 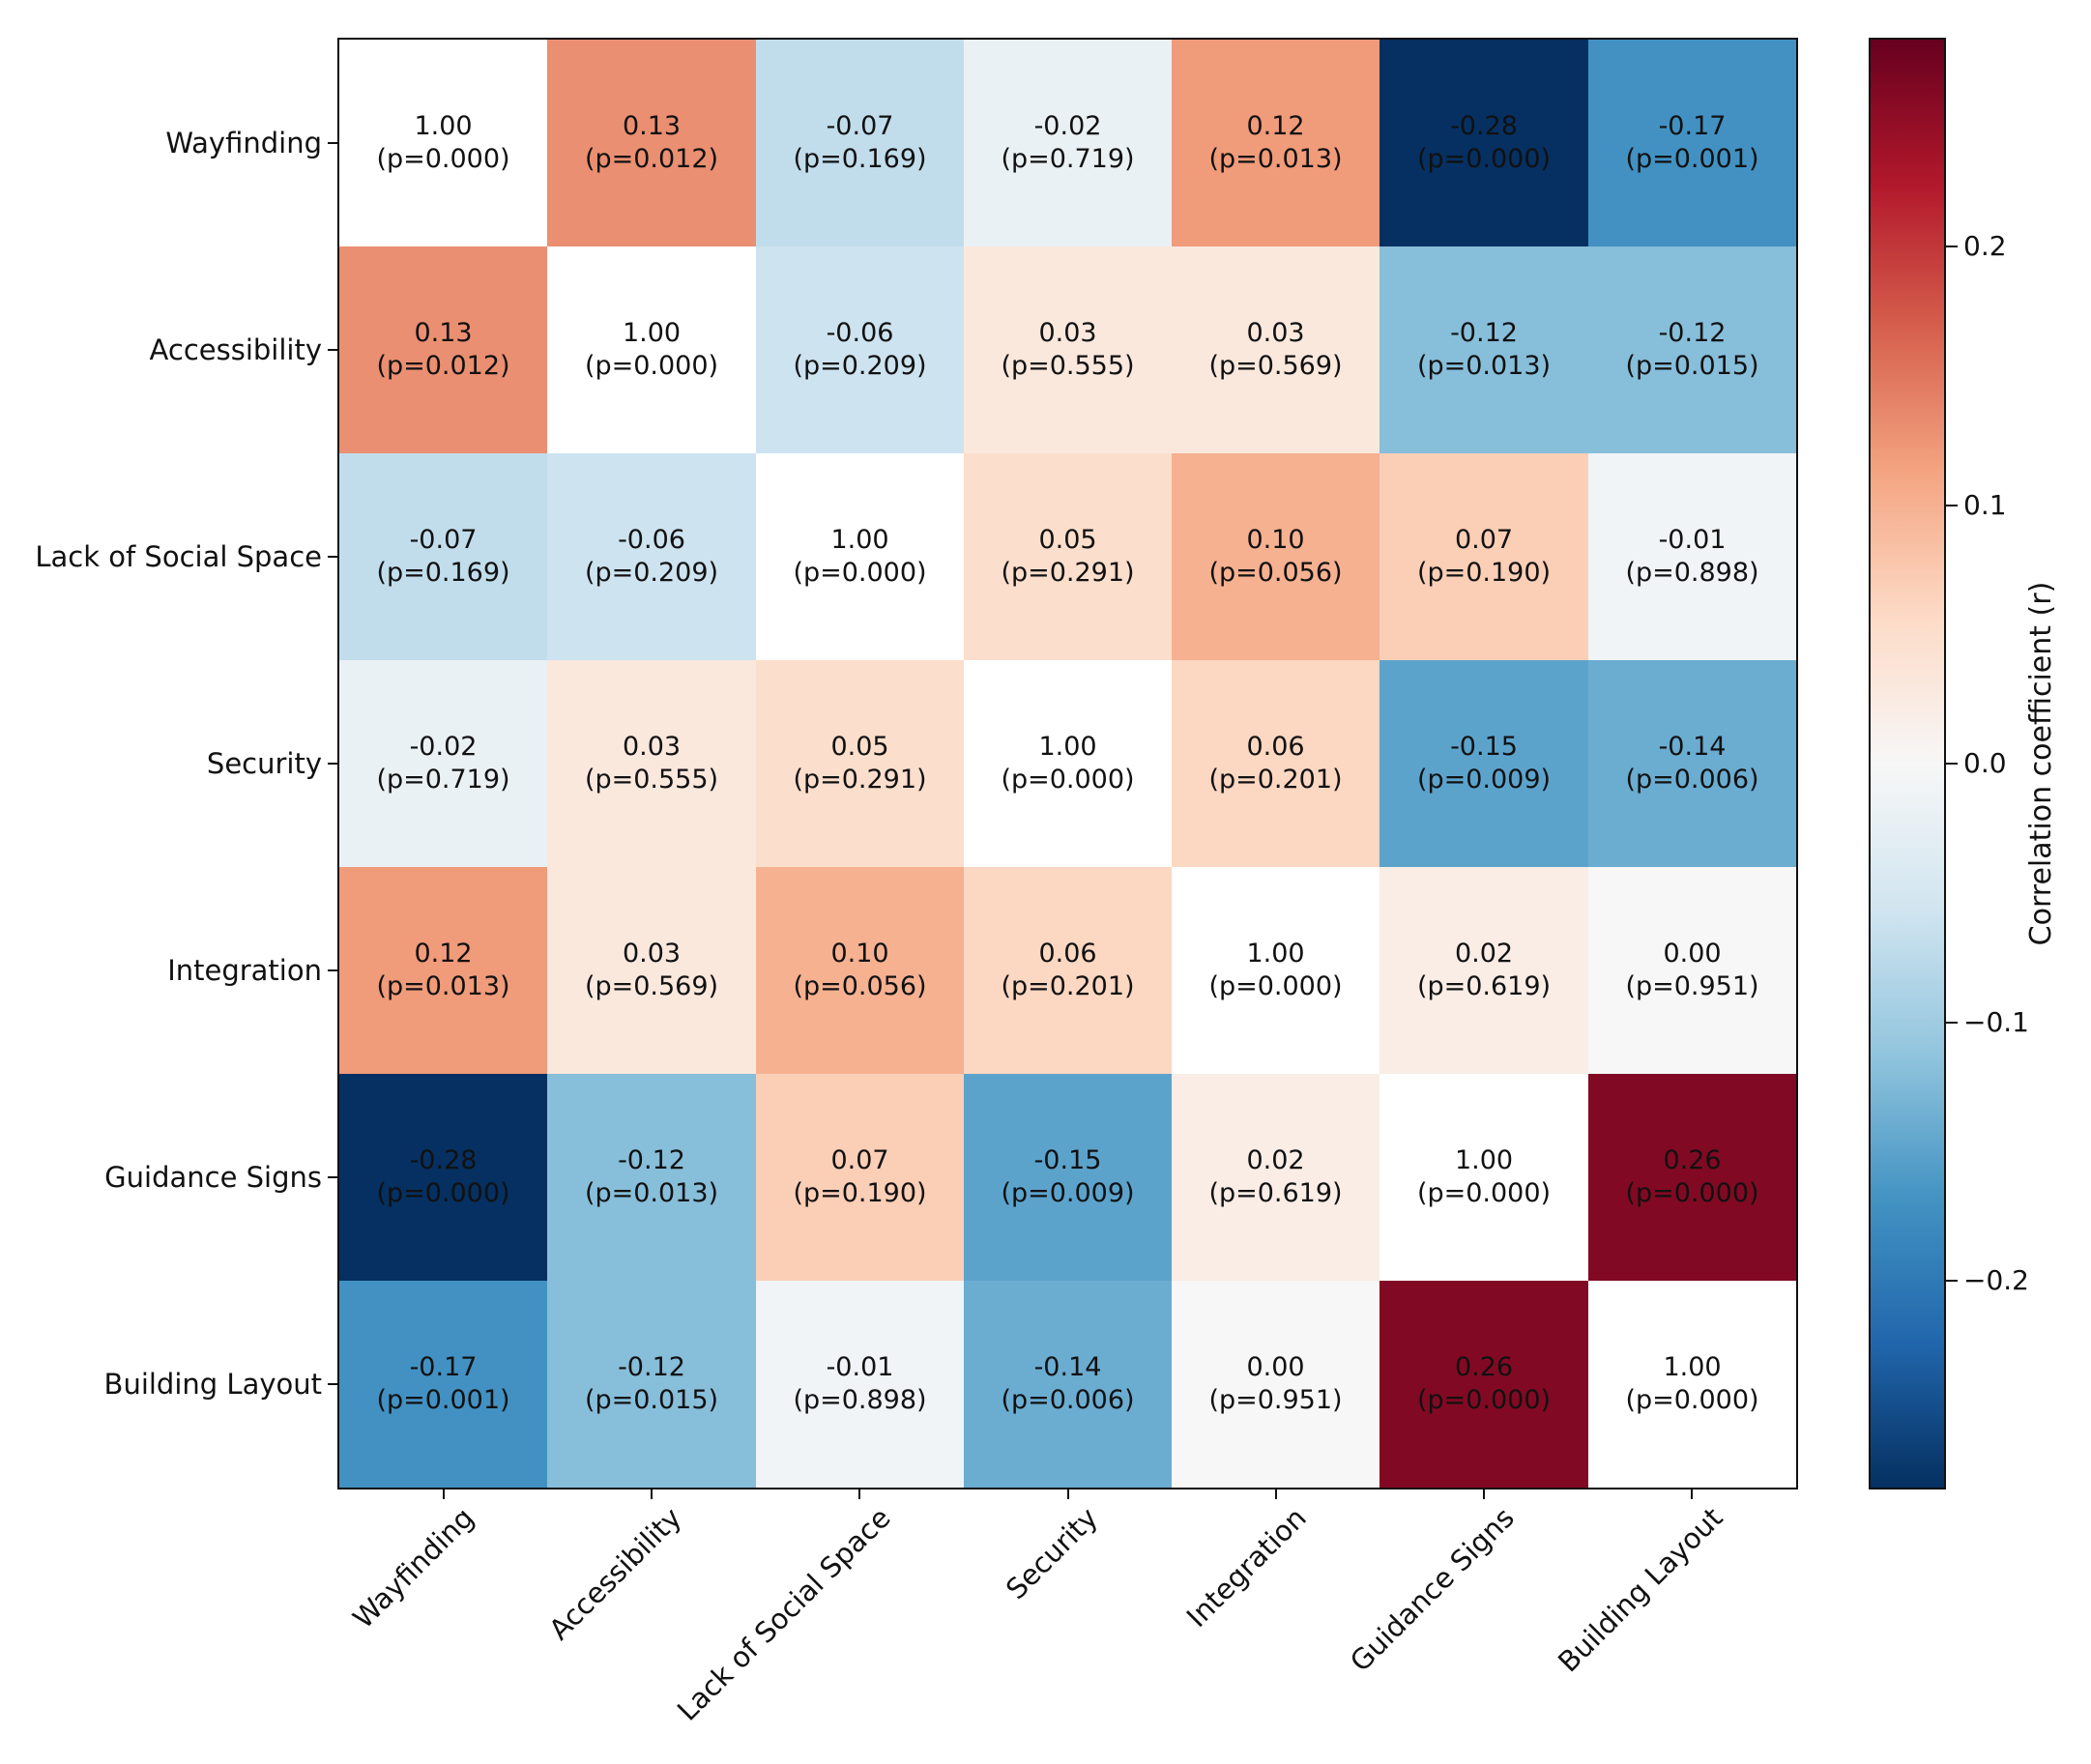 What do you see at coordinates (1996, 1280) in the screenshot?
I see `colorbar-tick-label: −0.2` at bounding box center [1996, 1280].